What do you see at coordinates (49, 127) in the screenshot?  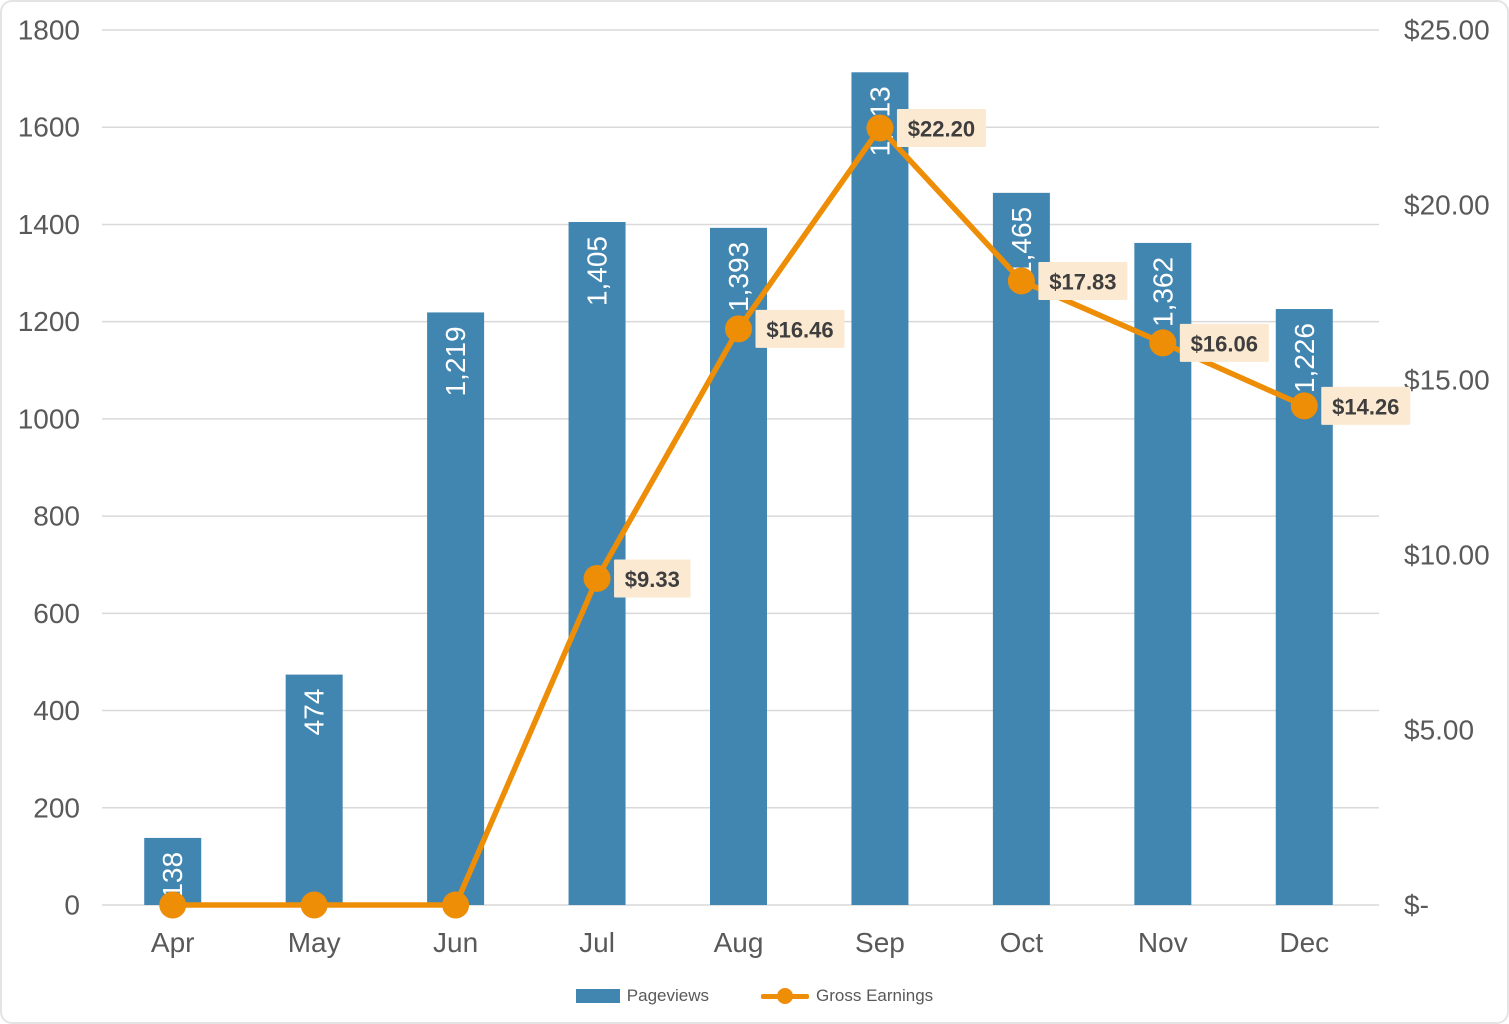 I see `y-axis-left-tick-1600: 1600` at bounding box center [49, 127].